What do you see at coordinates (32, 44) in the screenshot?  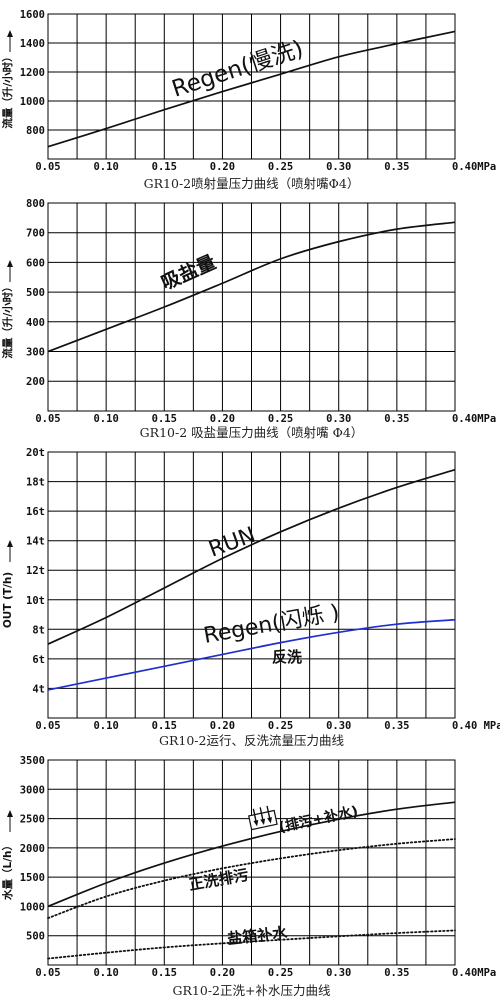 I see `y-tick-label: 1400` at bounding box center [32, 44].